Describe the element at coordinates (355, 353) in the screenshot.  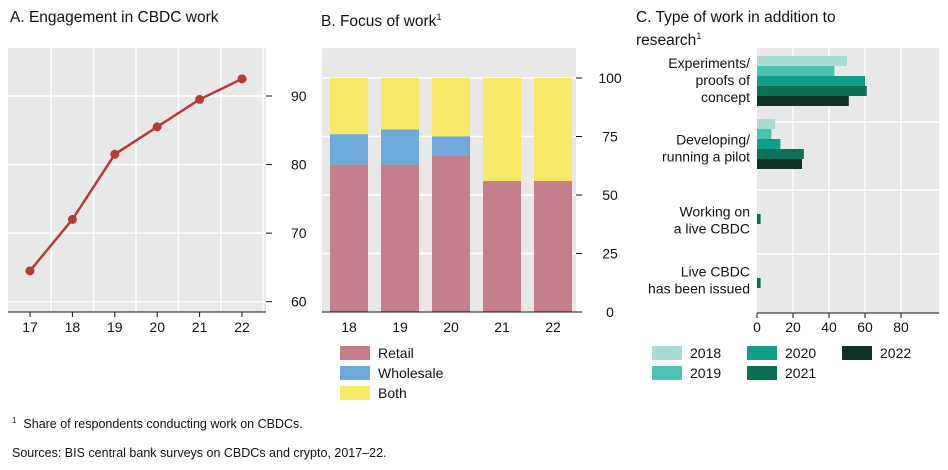
I see `legend-b-retail-swatch` at that location.